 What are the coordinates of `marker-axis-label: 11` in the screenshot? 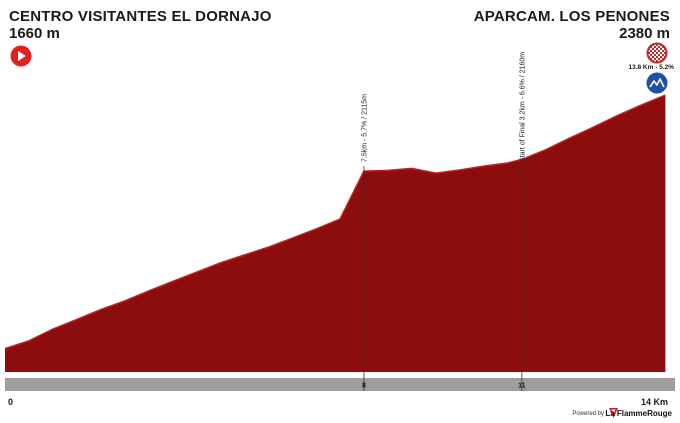 It's located at (522, 386).